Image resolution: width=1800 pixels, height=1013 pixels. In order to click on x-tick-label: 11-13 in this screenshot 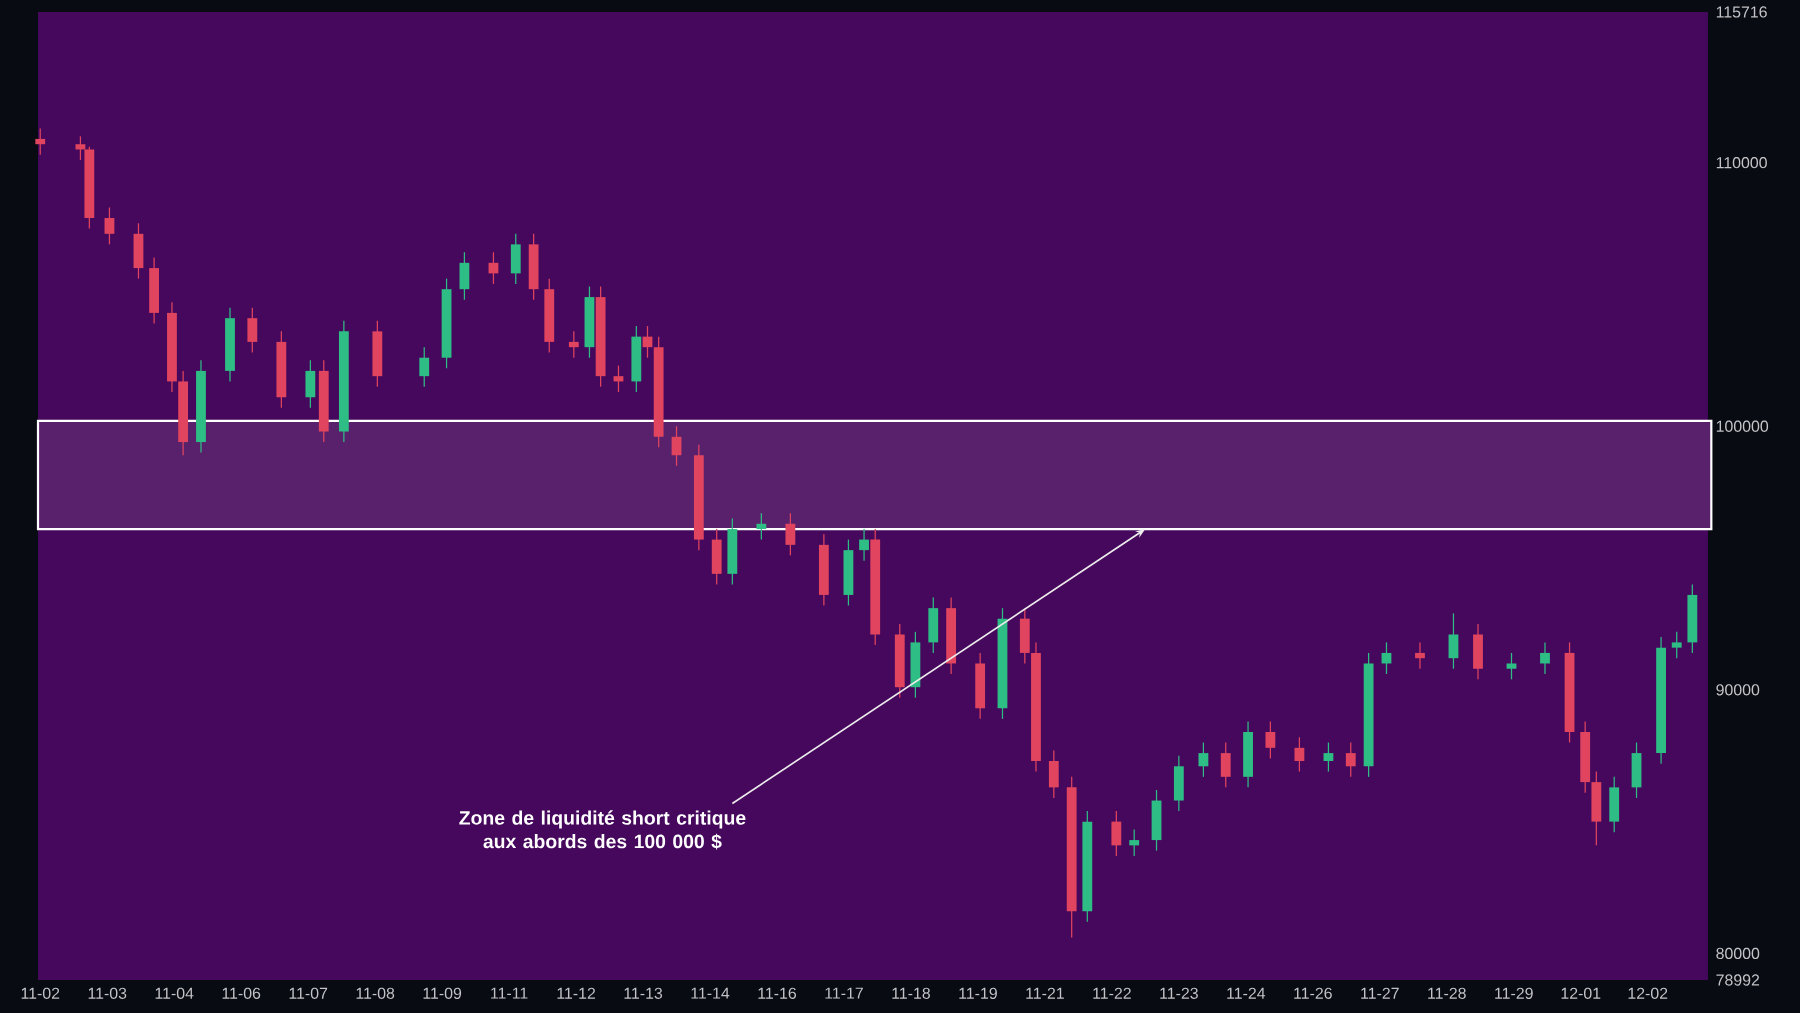, I will do `click(643, 993)`.